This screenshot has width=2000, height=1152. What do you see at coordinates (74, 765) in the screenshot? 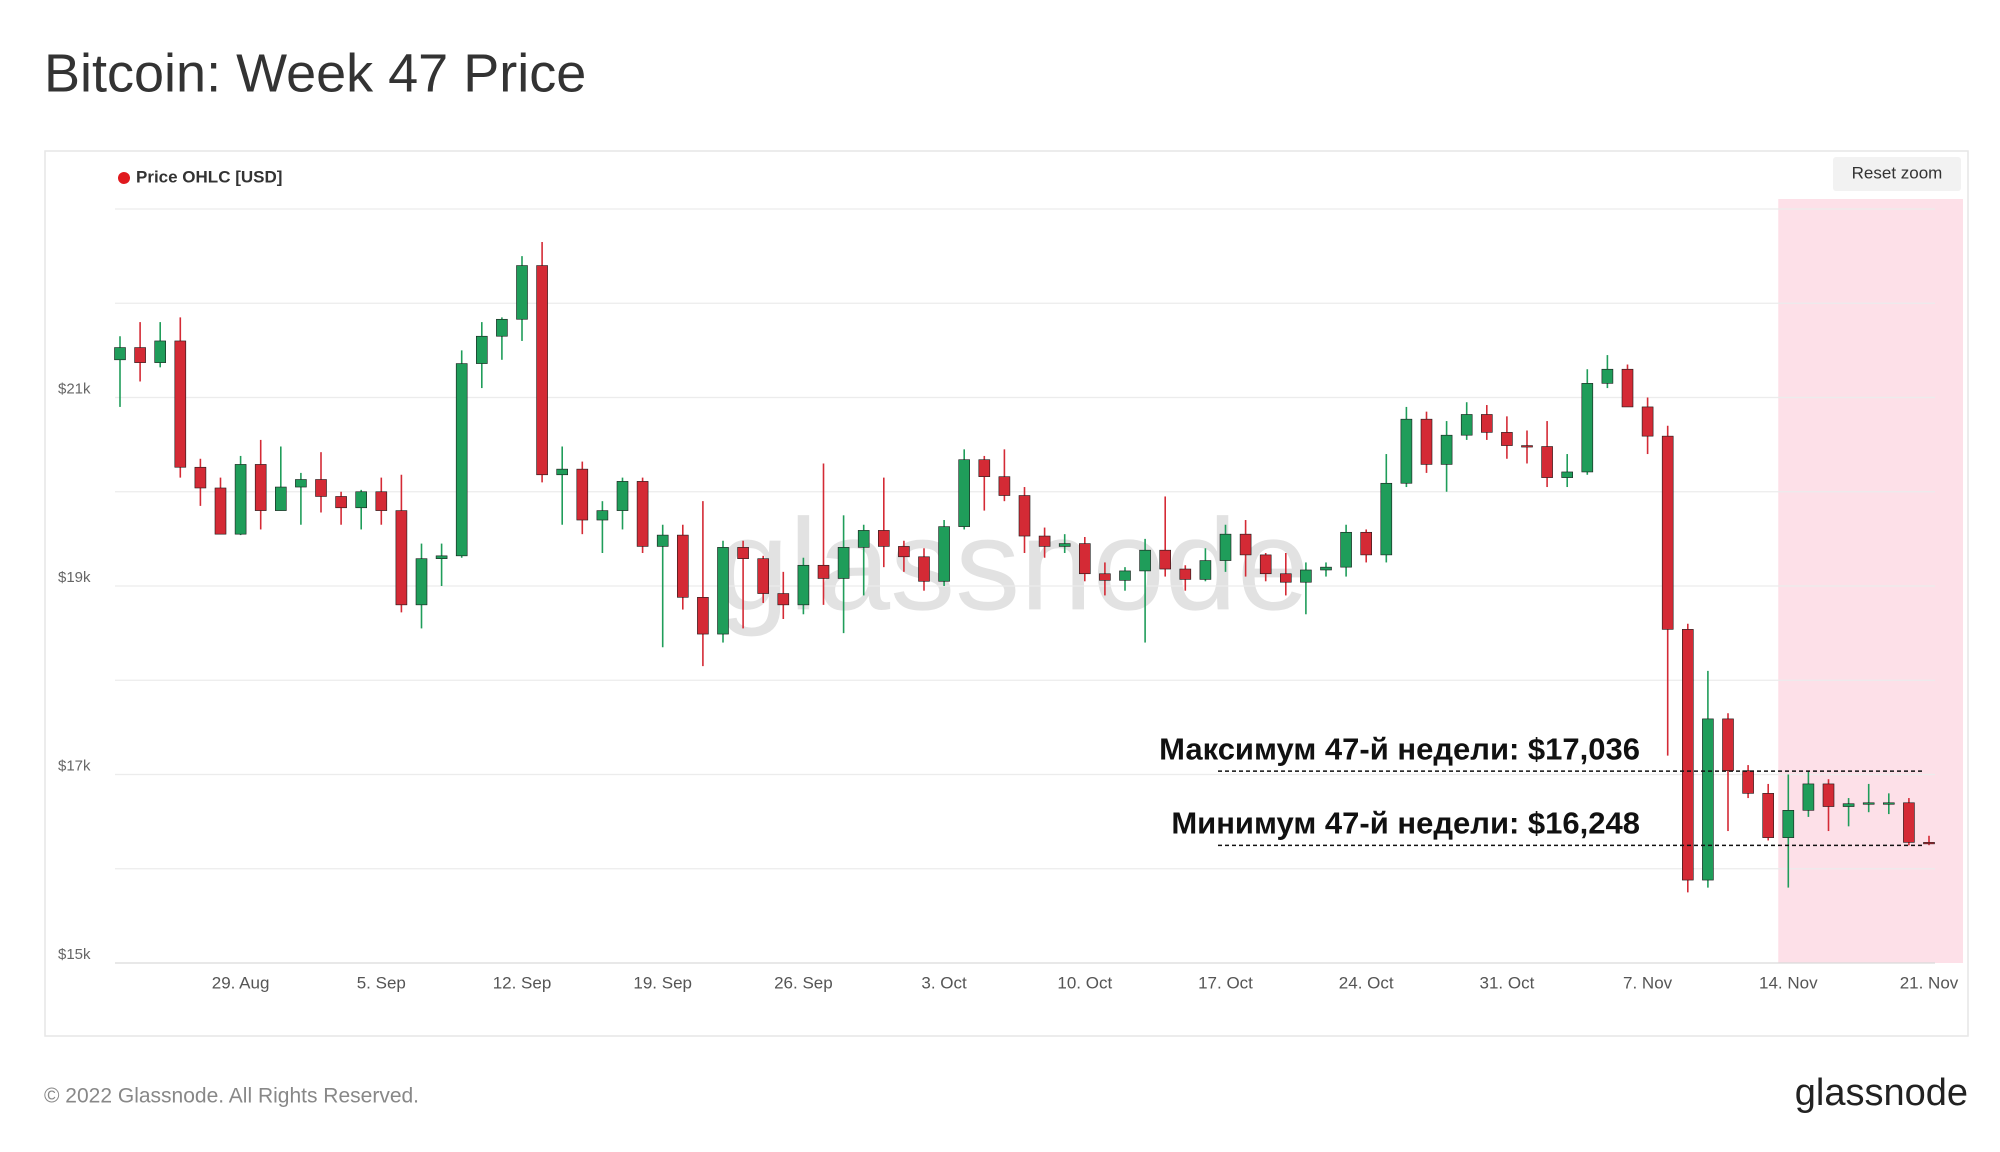
I see `y-tick-label: $17k` at bounding box center [74, 765].